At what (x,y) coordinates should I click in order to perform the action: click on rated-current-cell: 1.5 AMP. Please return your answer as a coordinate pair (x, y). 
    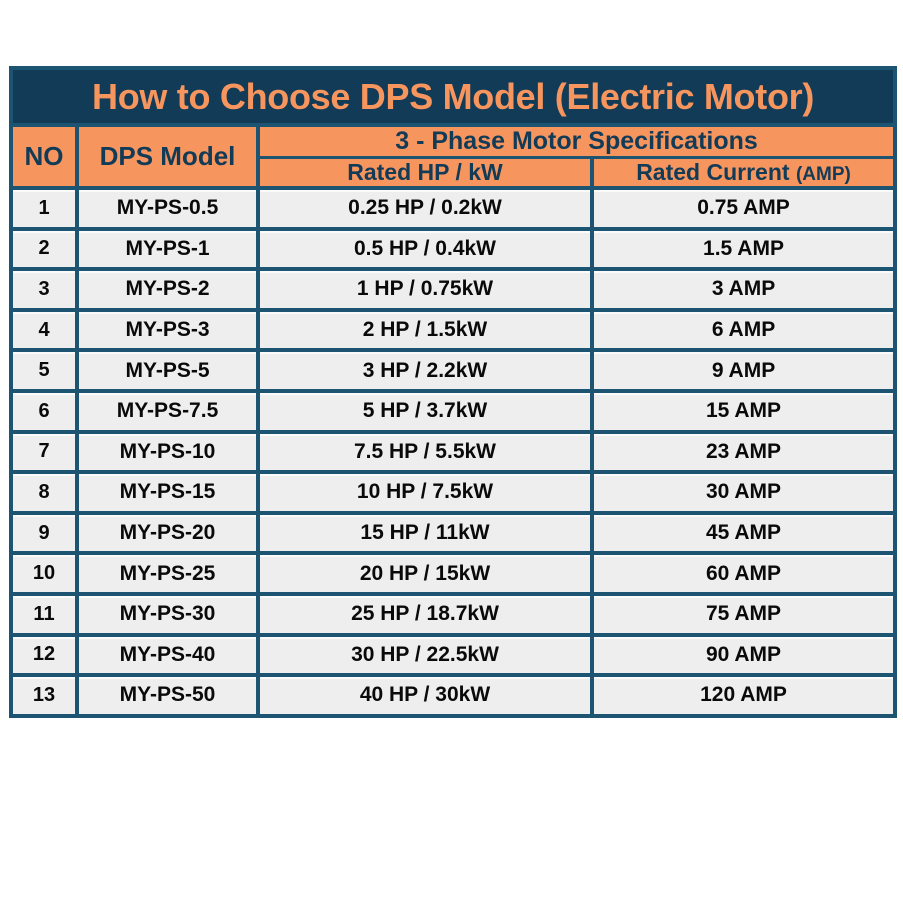
    Looking at the image, I should click on (743, 249).